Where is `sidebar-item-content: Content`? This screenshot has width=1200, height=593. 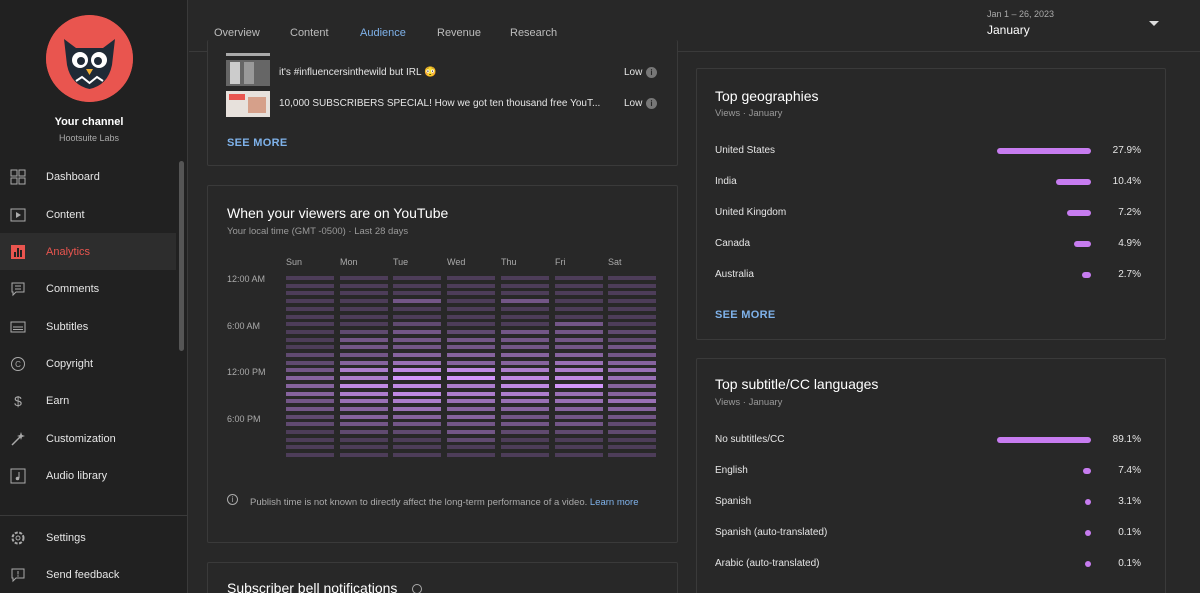
sidebar-item-content: Content is located at coordinates (88, 214).